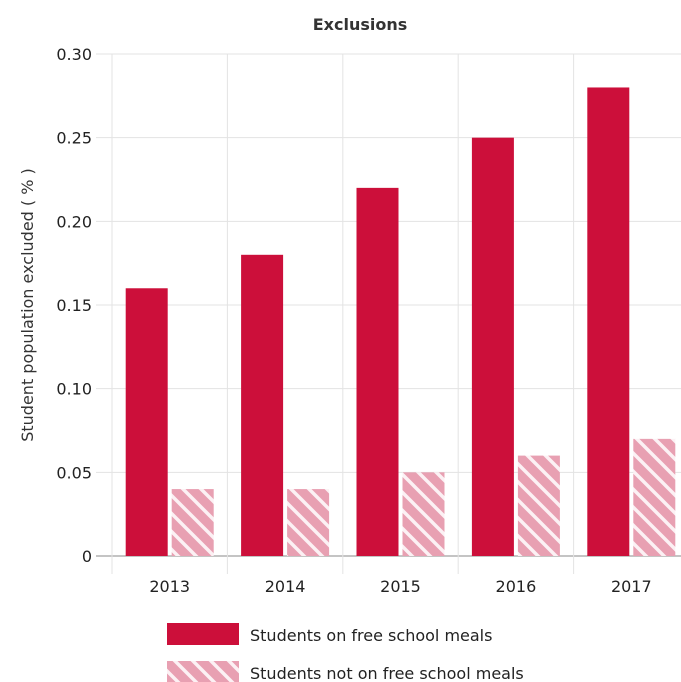 The image size is (681, 682). Describe the element at coordinates (360, 24) in the screenshot. I see `chart-title: Exclusions` at that location.